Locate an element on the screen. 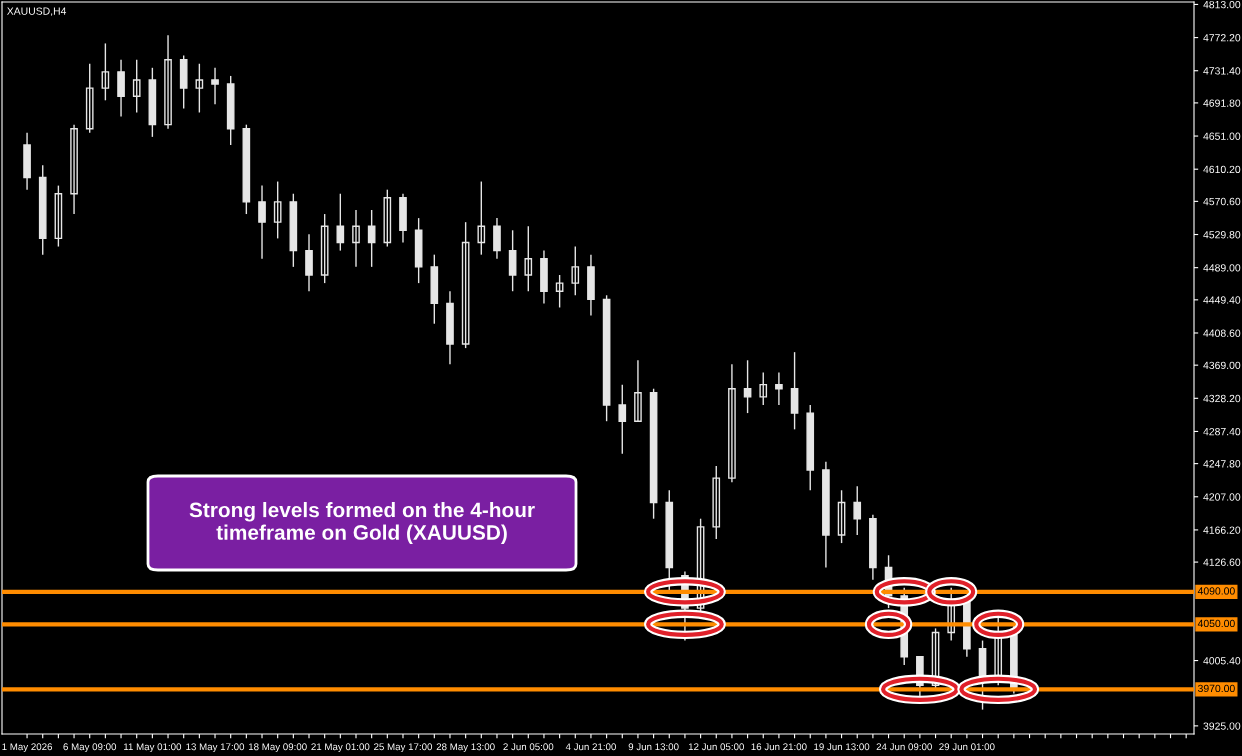 The image size is (1242, 756). y-tick-label: 3925.00 is located at coordinates (1222, 726).